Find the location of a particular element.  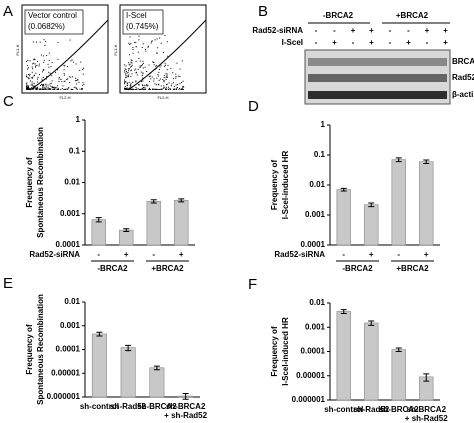

x-tick-label: sh-BRCA2 + sh-Rad52 is located at coordinates (185, 411).